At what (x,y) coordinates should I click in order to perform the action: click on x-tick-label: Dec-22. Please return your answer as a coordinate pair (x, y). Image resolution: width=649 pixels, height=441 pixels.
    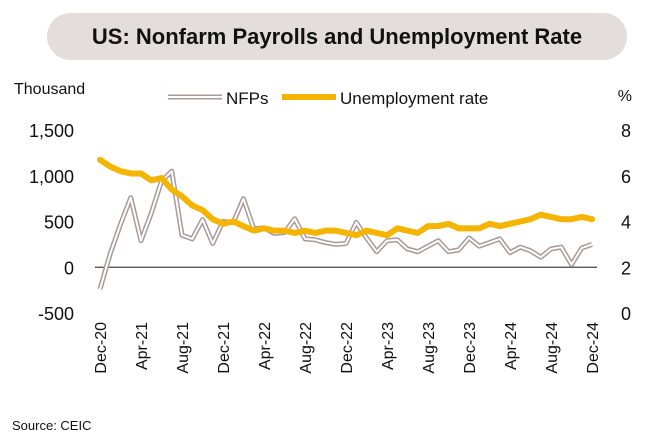
    Looking at the image, I should click on (347, 348).